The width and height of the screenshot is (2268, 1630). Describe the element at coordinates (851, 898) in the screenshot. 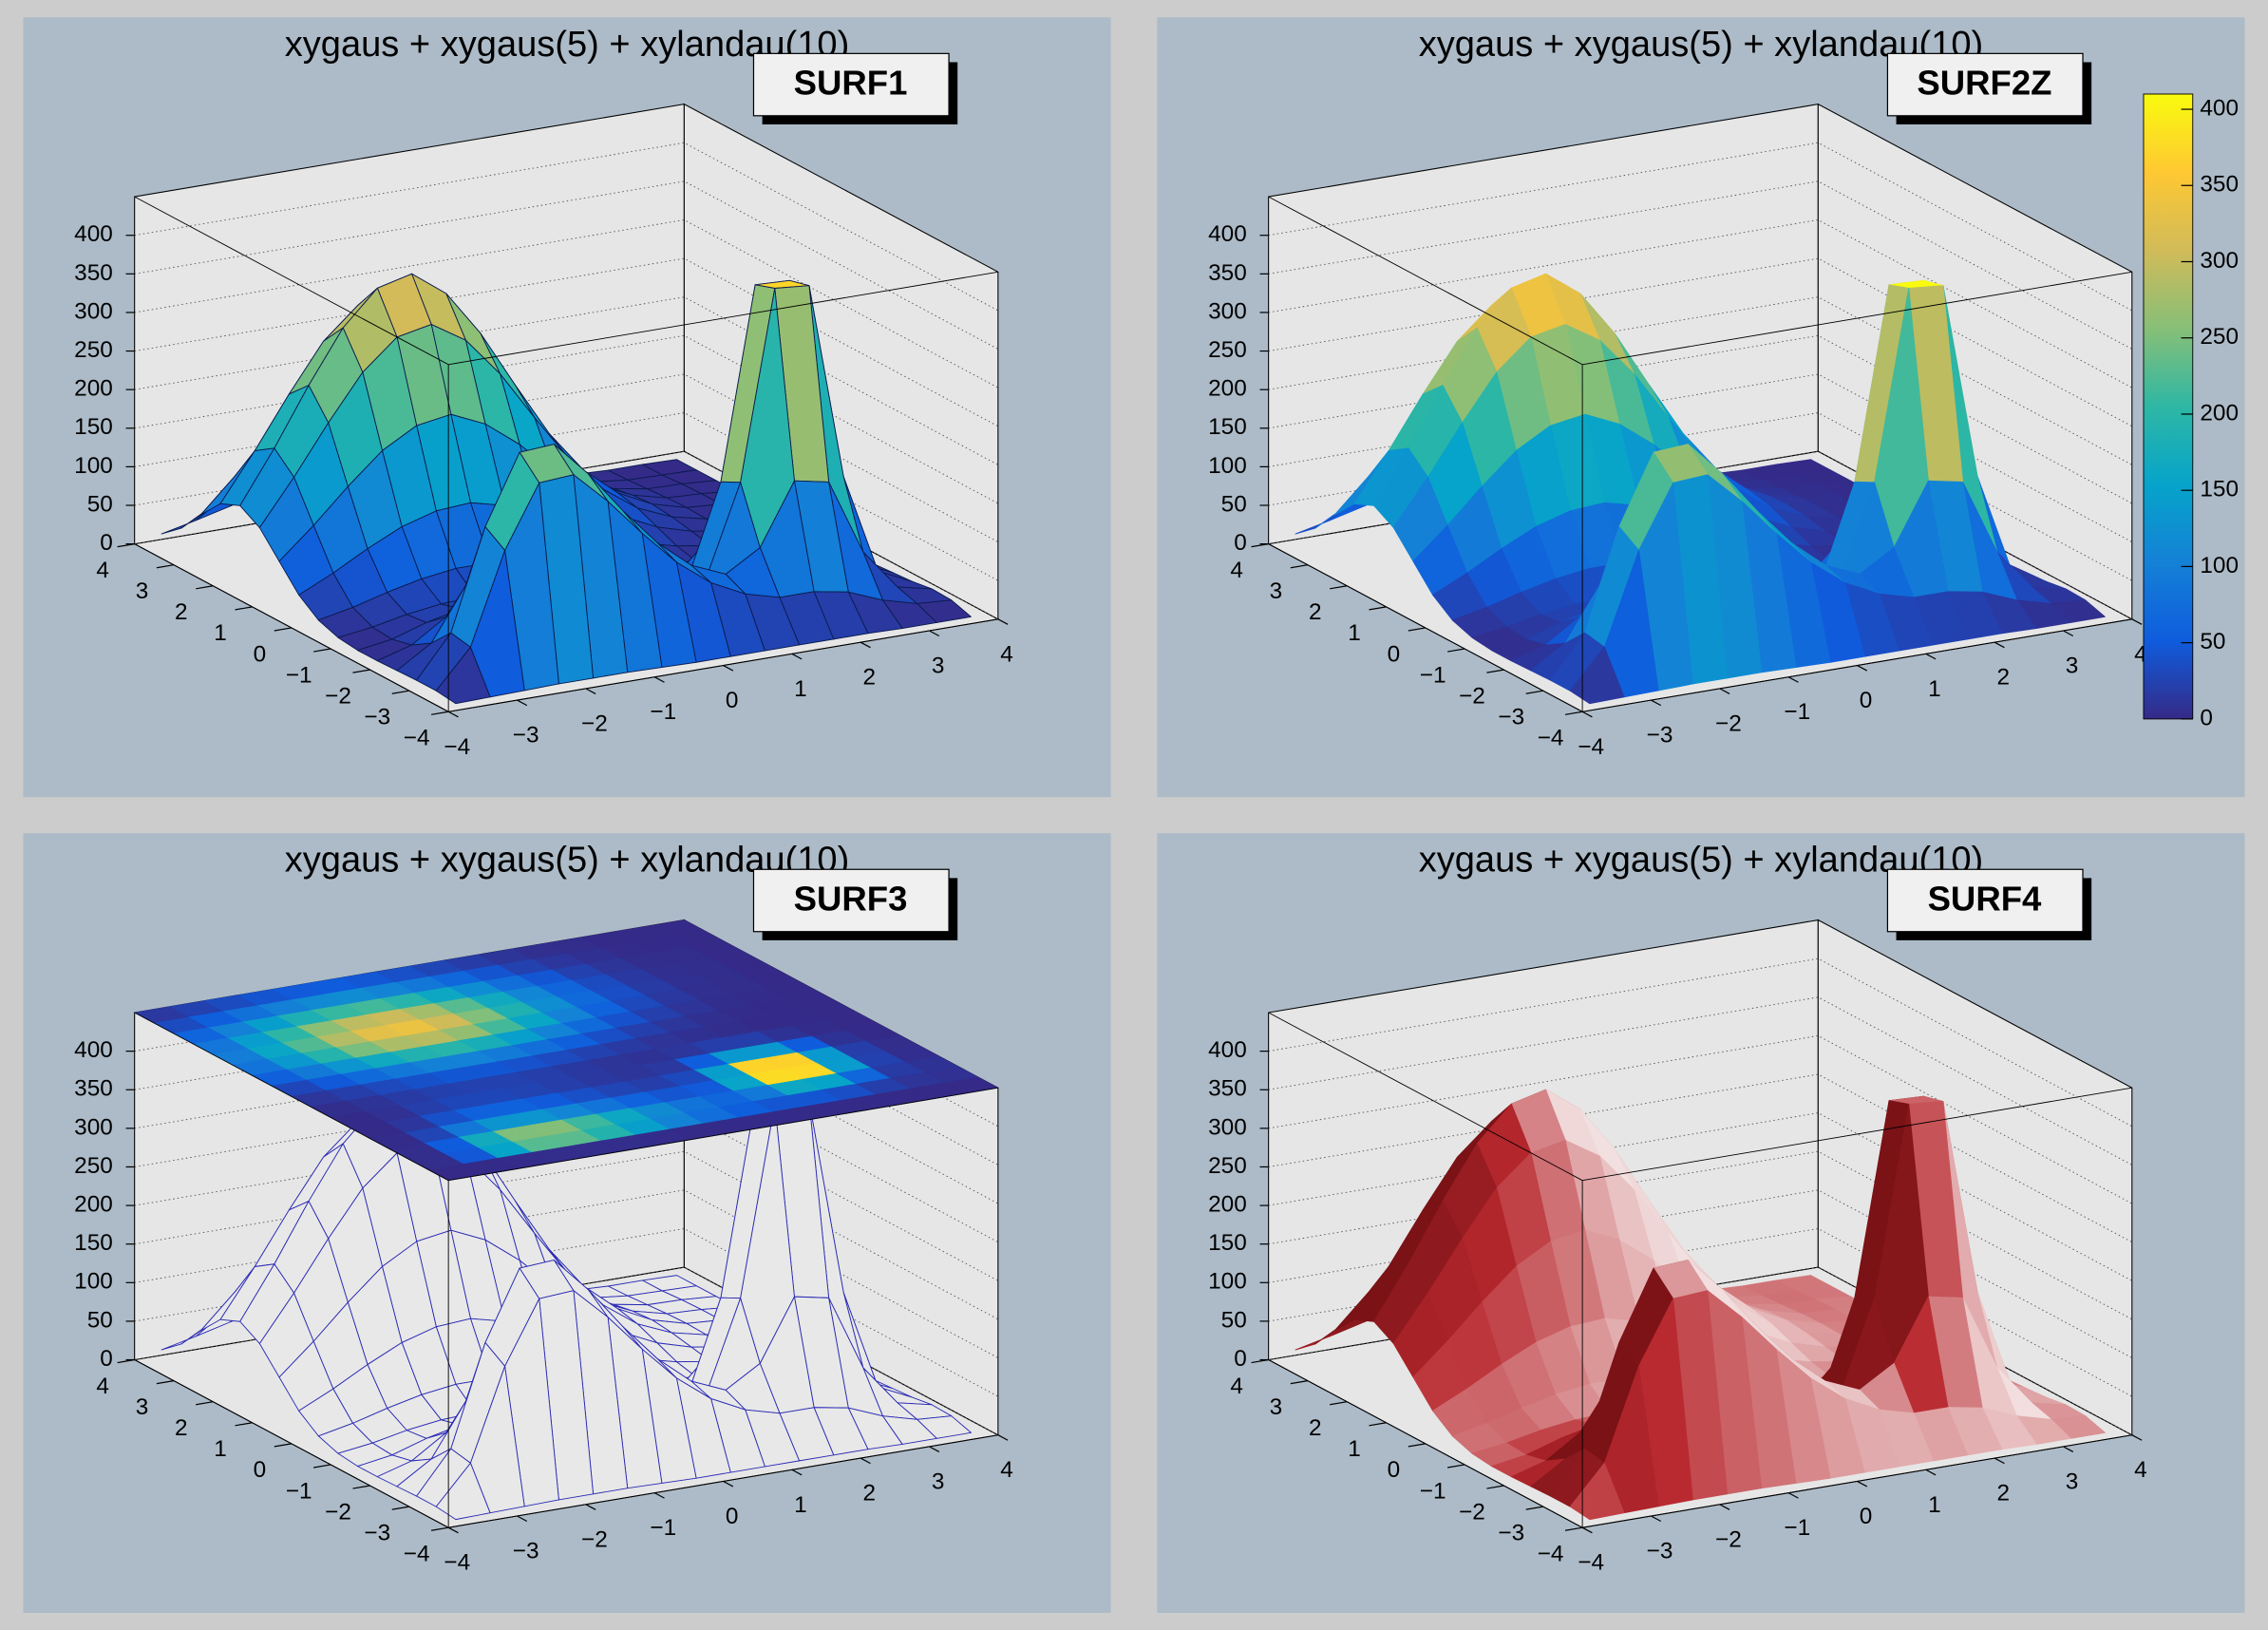

I see `option-label: SURF3` at that location.